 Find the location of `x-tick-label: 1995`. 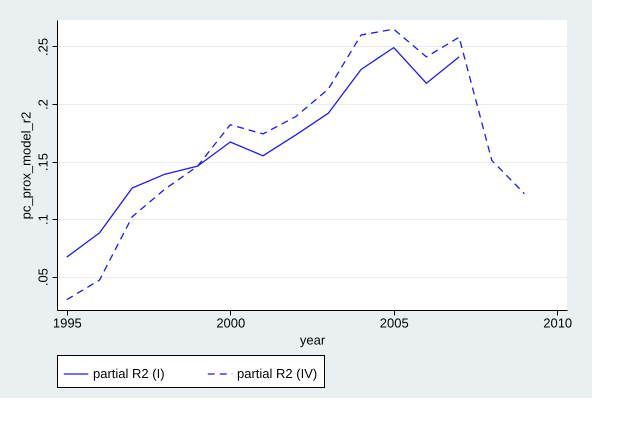

x-tick-label: 1995 is located at coordinates (67, 323).